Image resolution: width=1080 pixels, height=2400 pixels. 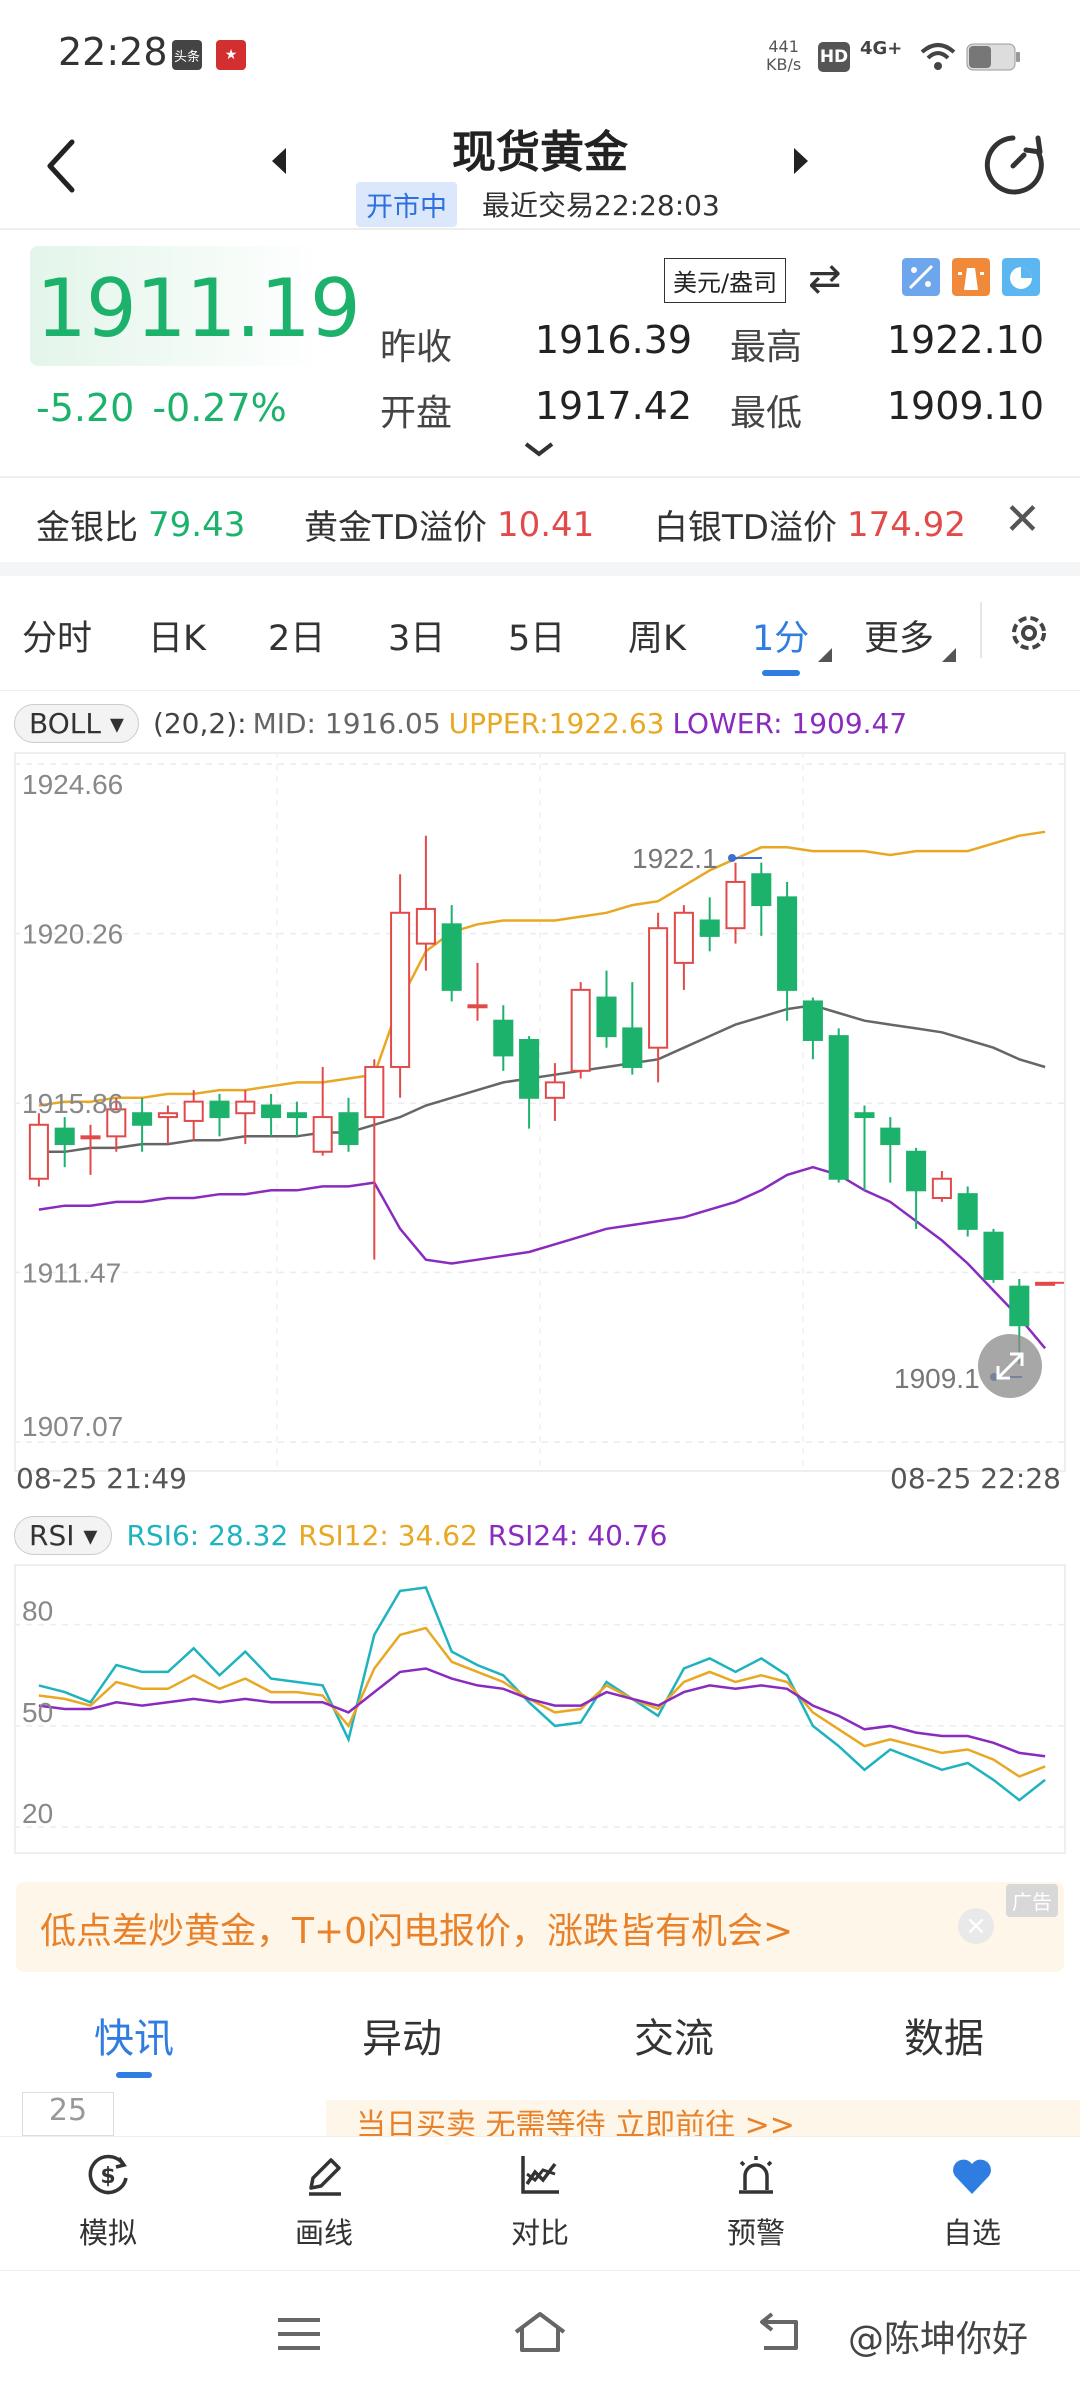 I want to click on toolbar-label: 模拟, so click(x=107, y=2233).